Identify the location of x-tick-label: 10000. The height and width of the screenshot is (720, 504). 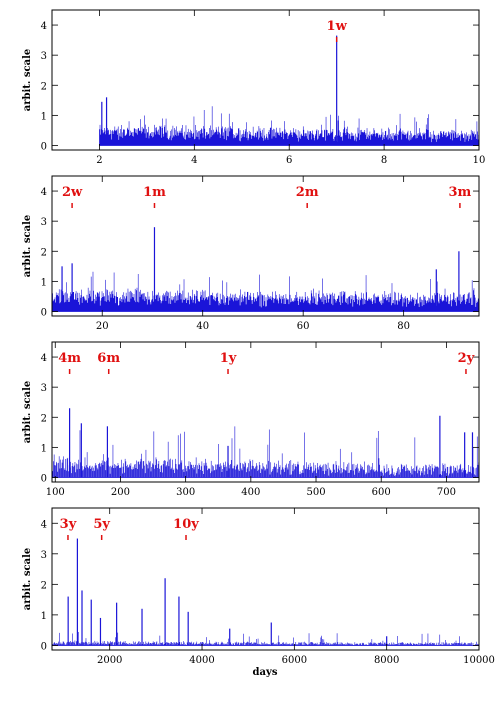
(479, 660).